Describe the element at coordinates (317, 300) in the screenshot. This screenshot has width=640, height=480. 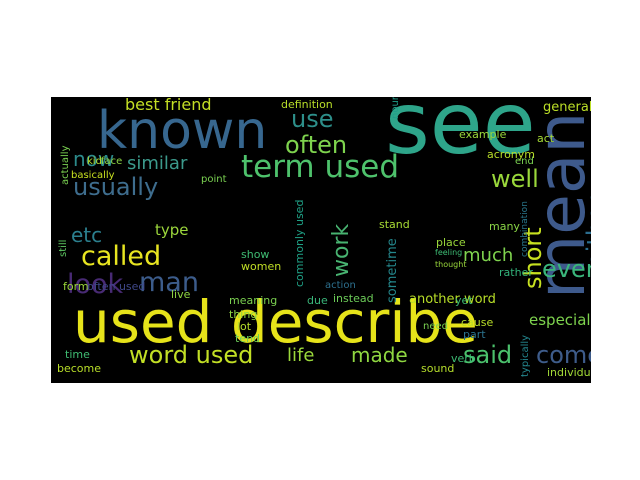
I see `word: due` at that location.